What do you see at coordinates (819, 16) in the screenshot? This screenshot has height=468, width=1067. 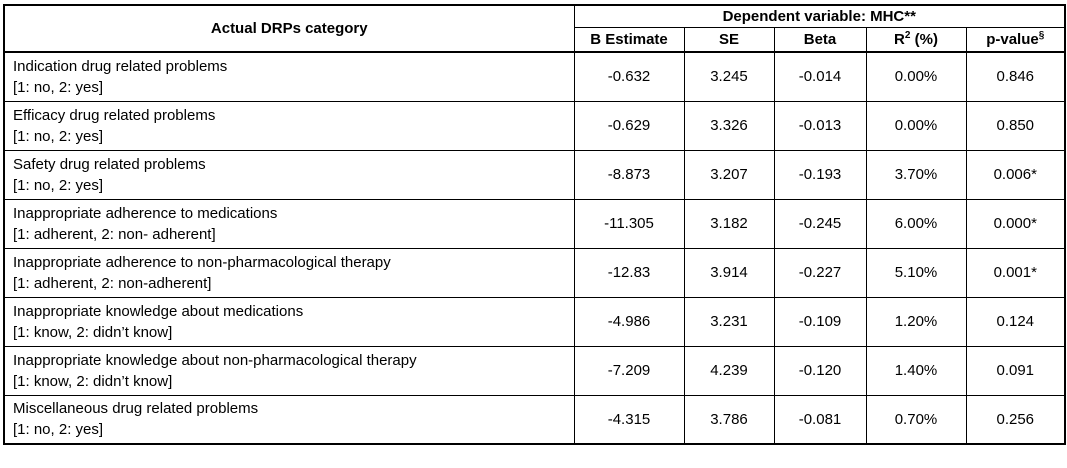 I see `dependent-variable-header: Dependent variable: MHC**` at bounding box center [819, 16].